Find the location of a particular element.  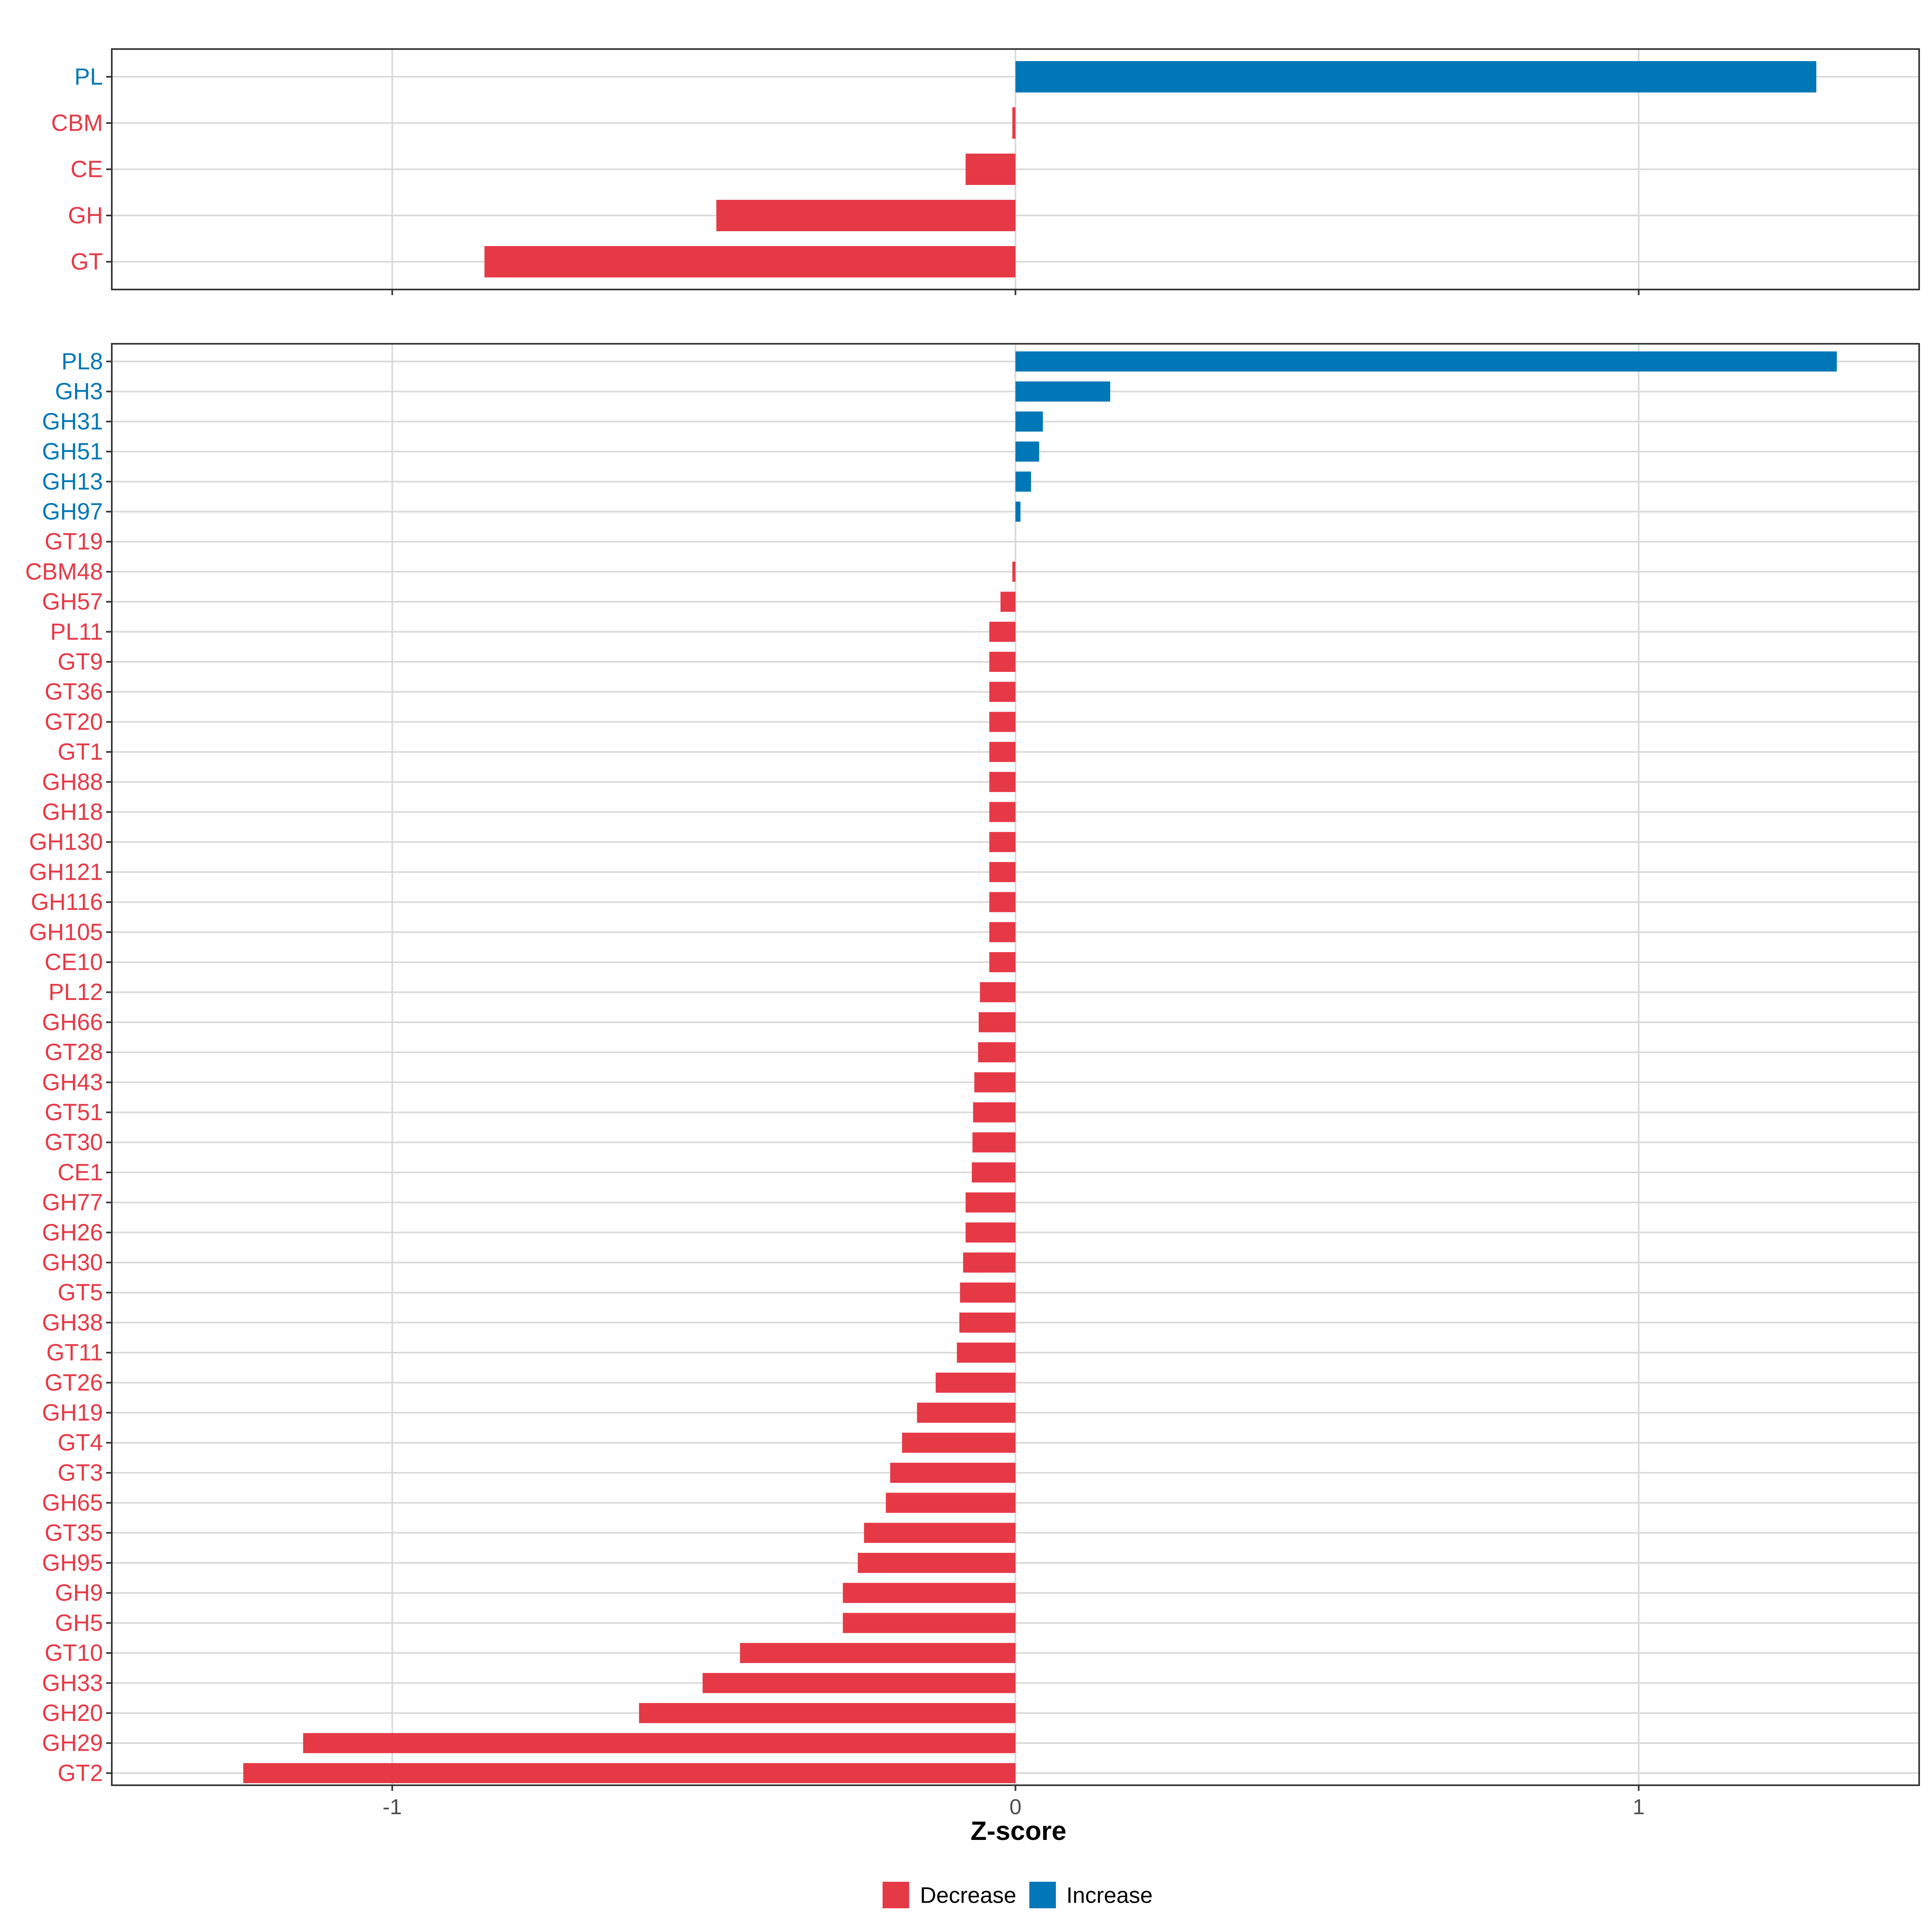

y-tick-label-gt36: GT36 is located at coordinates (74, 692).